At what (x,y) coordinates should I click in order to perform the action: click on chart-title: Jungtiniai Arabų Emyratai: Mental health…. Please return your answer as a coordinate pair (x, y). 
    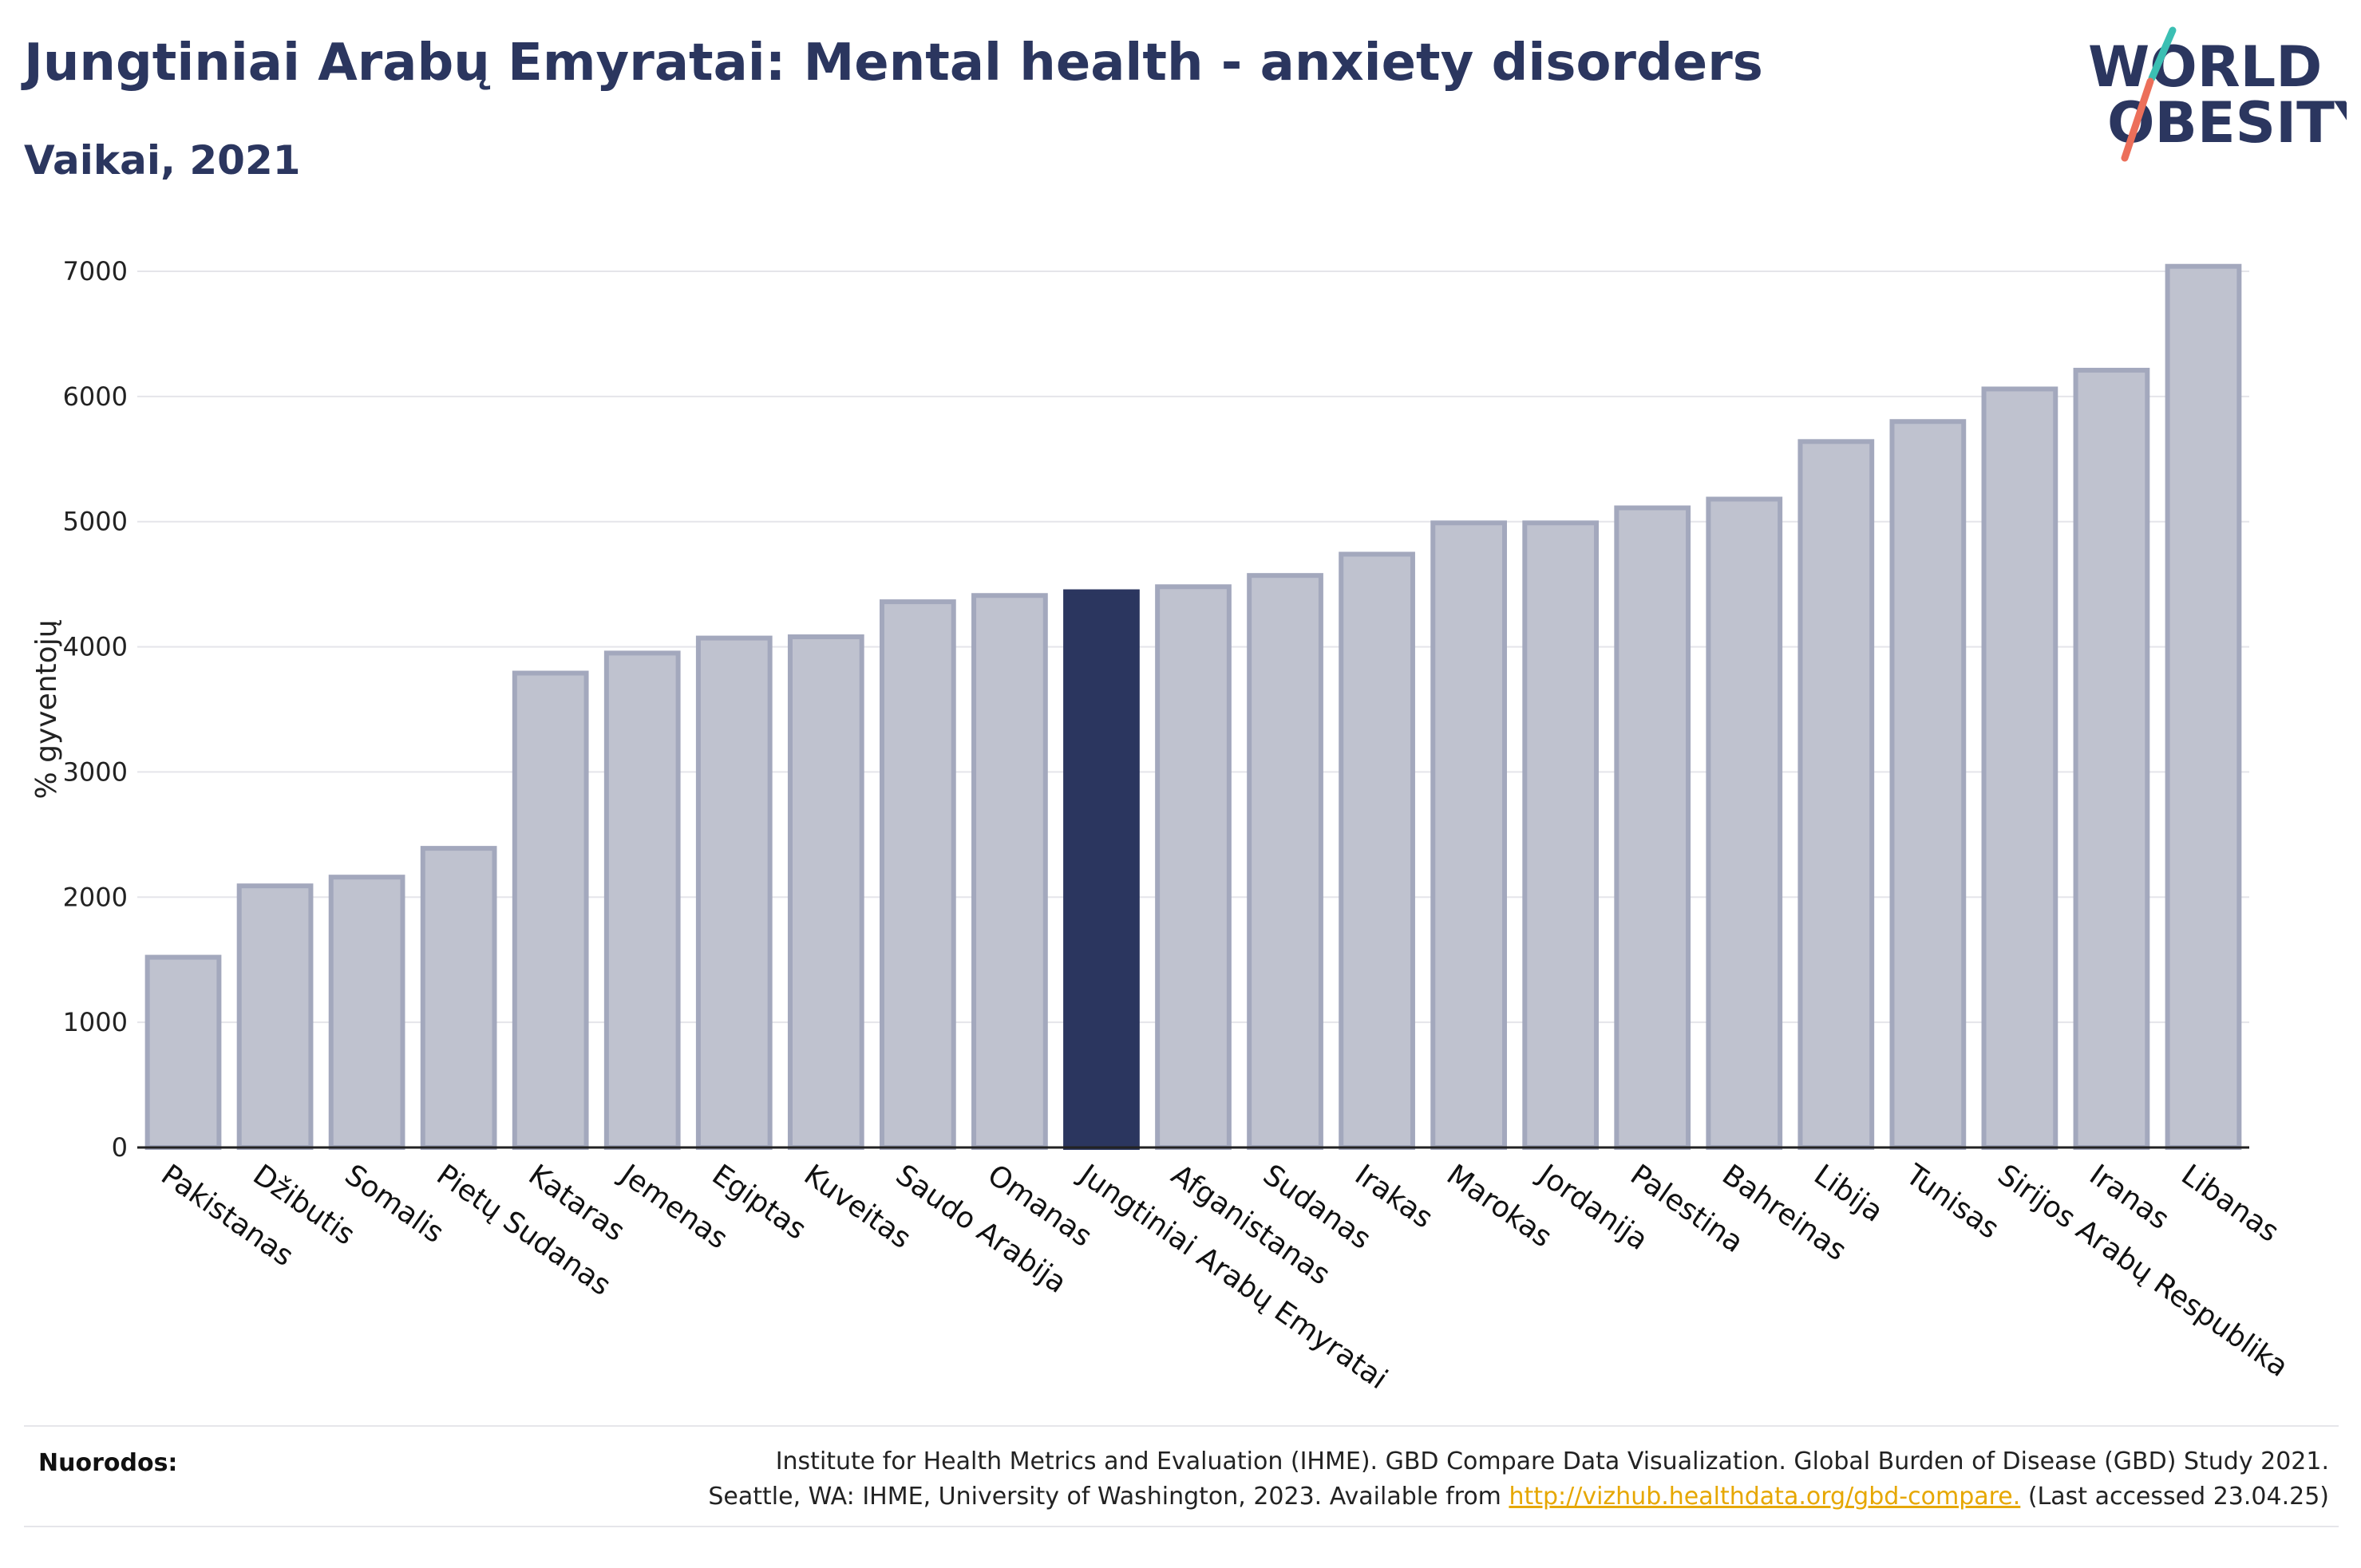
    Looking at the image, I should click on (893, 63).